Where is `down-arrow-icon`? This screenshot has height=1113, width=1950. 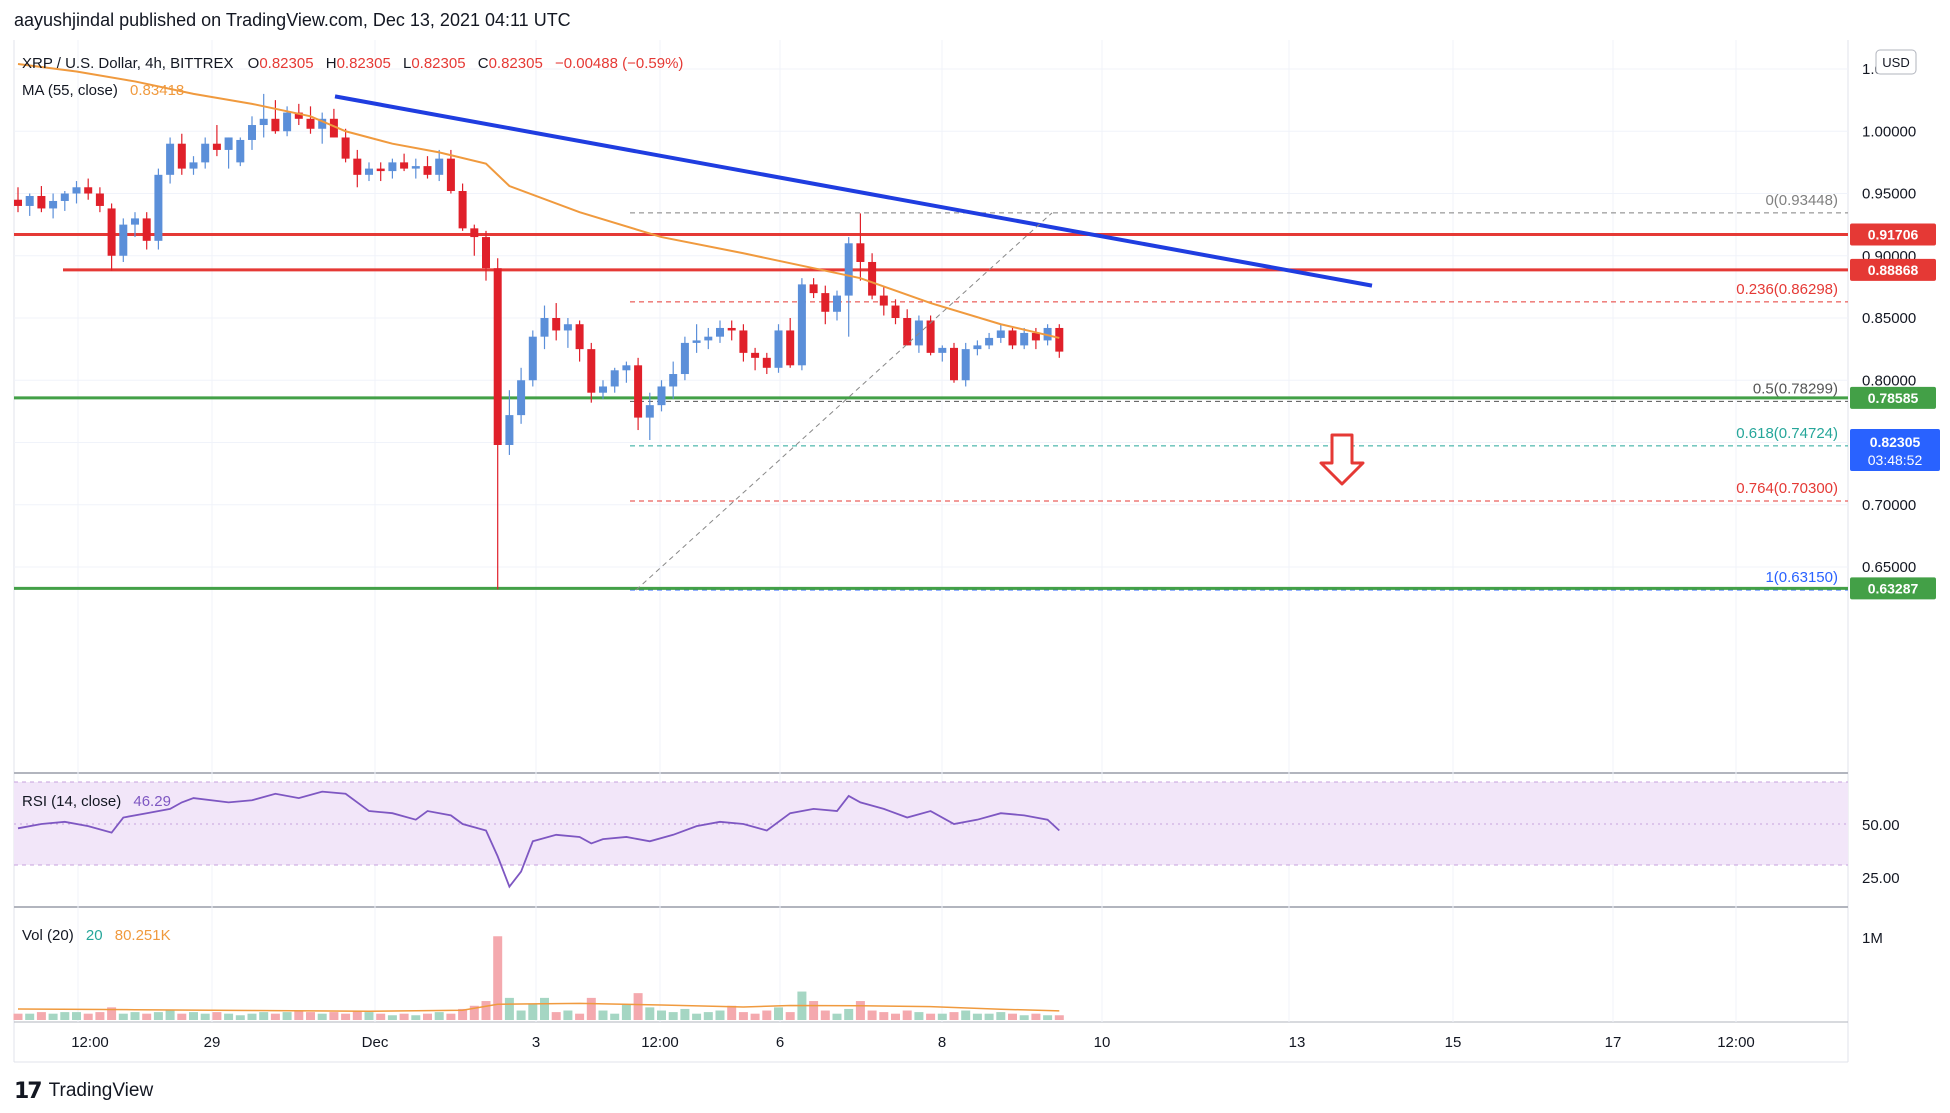 down-arrow-icon is located at coordinates (1342, 459).